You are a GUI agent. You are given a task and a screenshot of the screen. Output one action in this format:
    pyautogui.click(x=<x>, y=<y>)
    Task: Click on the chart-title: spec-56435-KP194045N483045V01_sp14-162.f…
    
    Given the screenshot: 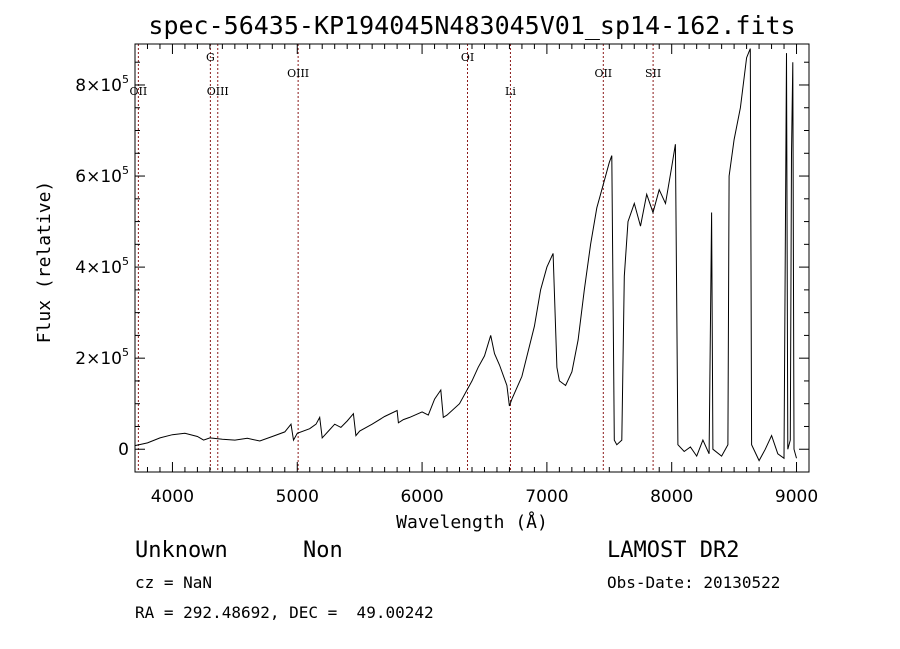 What is the action you would take?
    pyautogui.click(x=471, y=25)
    